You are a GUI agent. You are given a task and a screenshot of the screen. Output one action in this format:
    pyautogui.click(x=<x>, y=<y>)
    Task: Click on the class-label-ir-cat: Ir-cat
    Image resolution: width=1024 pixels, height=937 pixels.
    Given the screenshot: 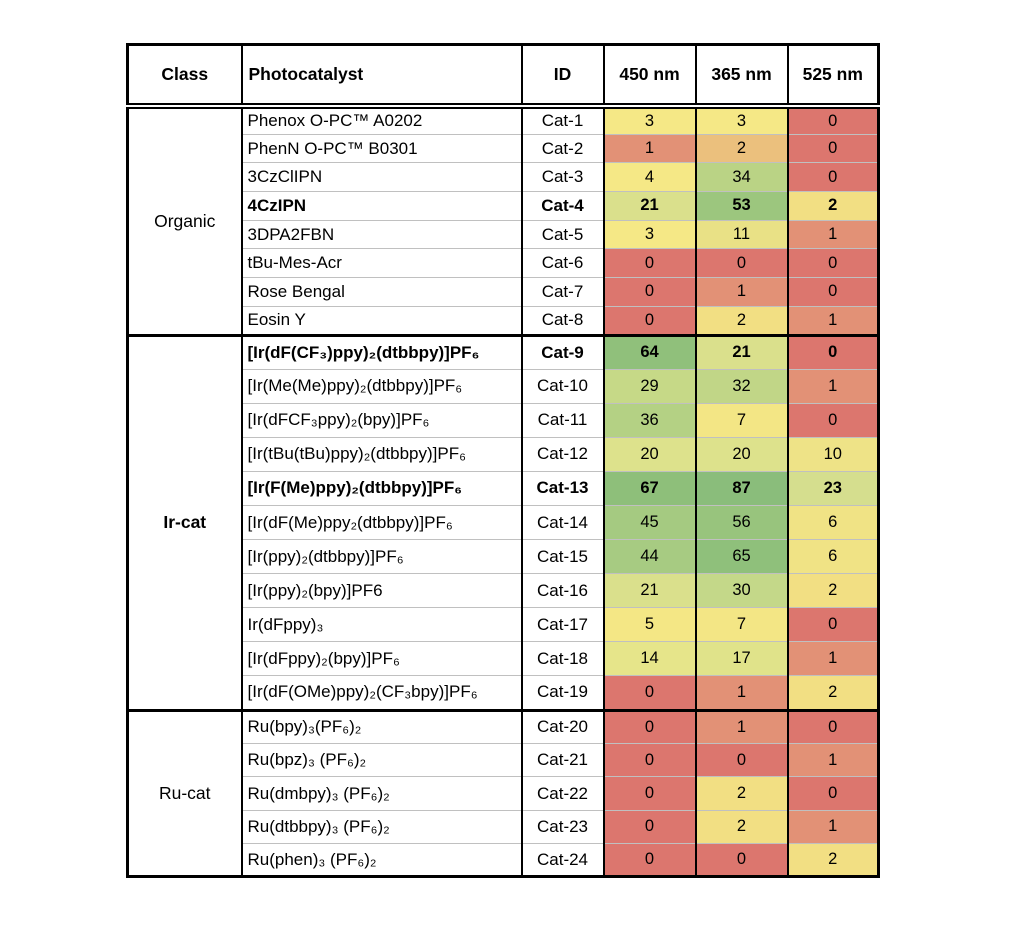 What is the action you would take?
    pyautogui.click(x=184, y=522)
    